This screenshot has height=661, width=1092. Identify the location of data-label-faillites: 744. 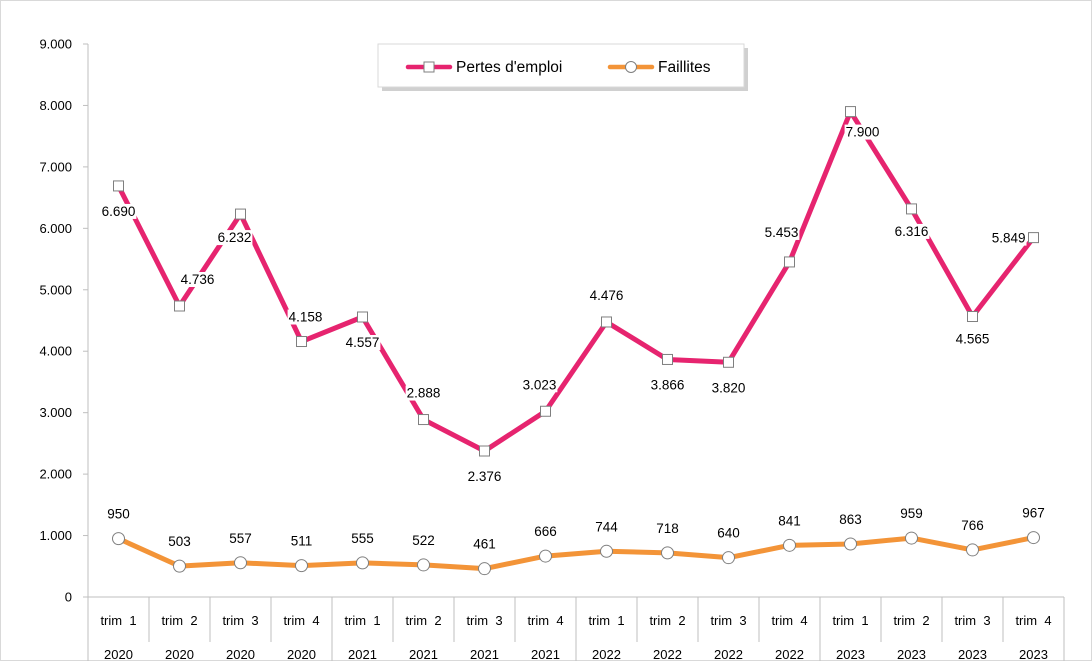
(606, 526).